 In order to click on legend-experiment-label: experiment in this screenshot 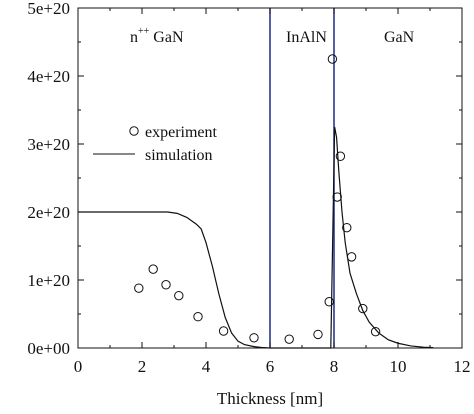, I will do `click(181, 132)`.